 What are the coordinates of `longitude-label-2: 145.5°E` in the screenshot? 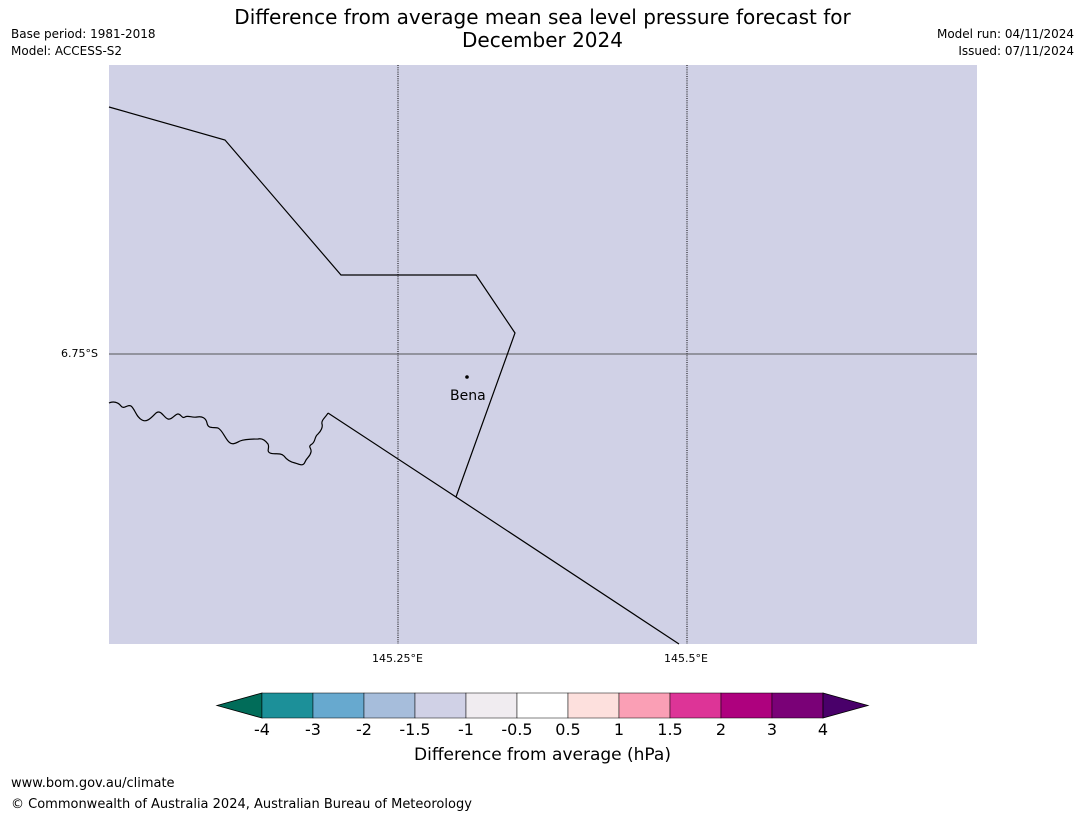 It's located at (686, 658).